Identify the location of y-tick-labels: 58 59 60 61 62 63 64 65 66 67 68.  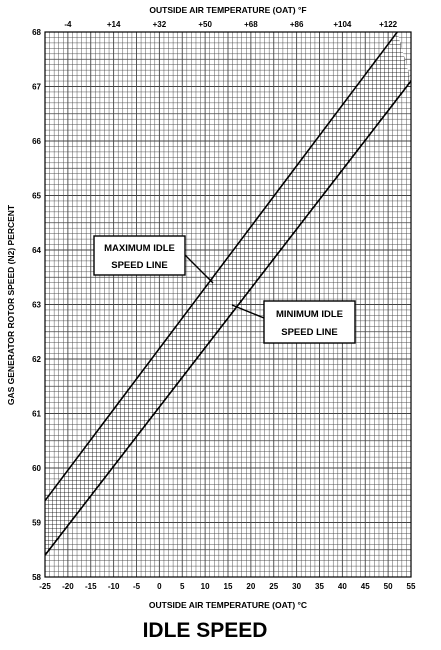
(36, 305).